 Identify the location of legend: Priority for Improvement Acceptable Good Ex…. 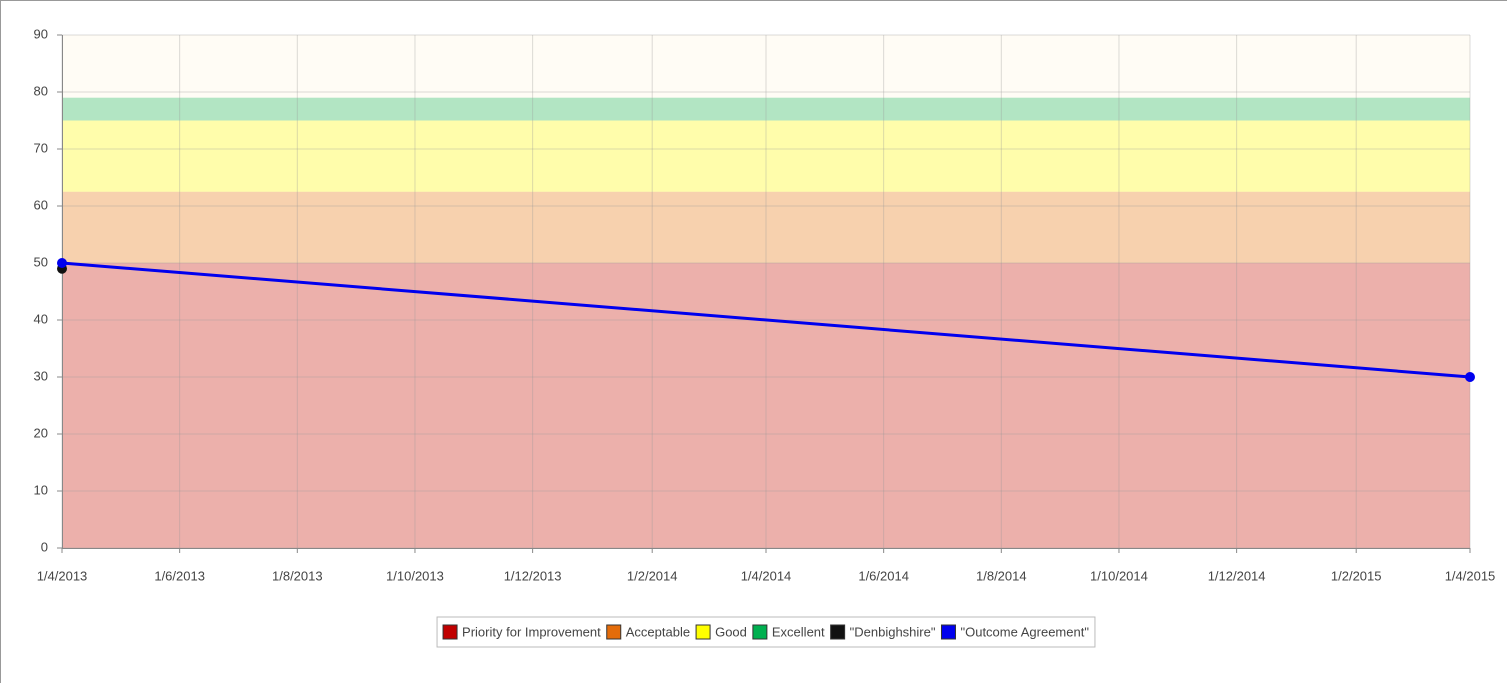
(766, 632).